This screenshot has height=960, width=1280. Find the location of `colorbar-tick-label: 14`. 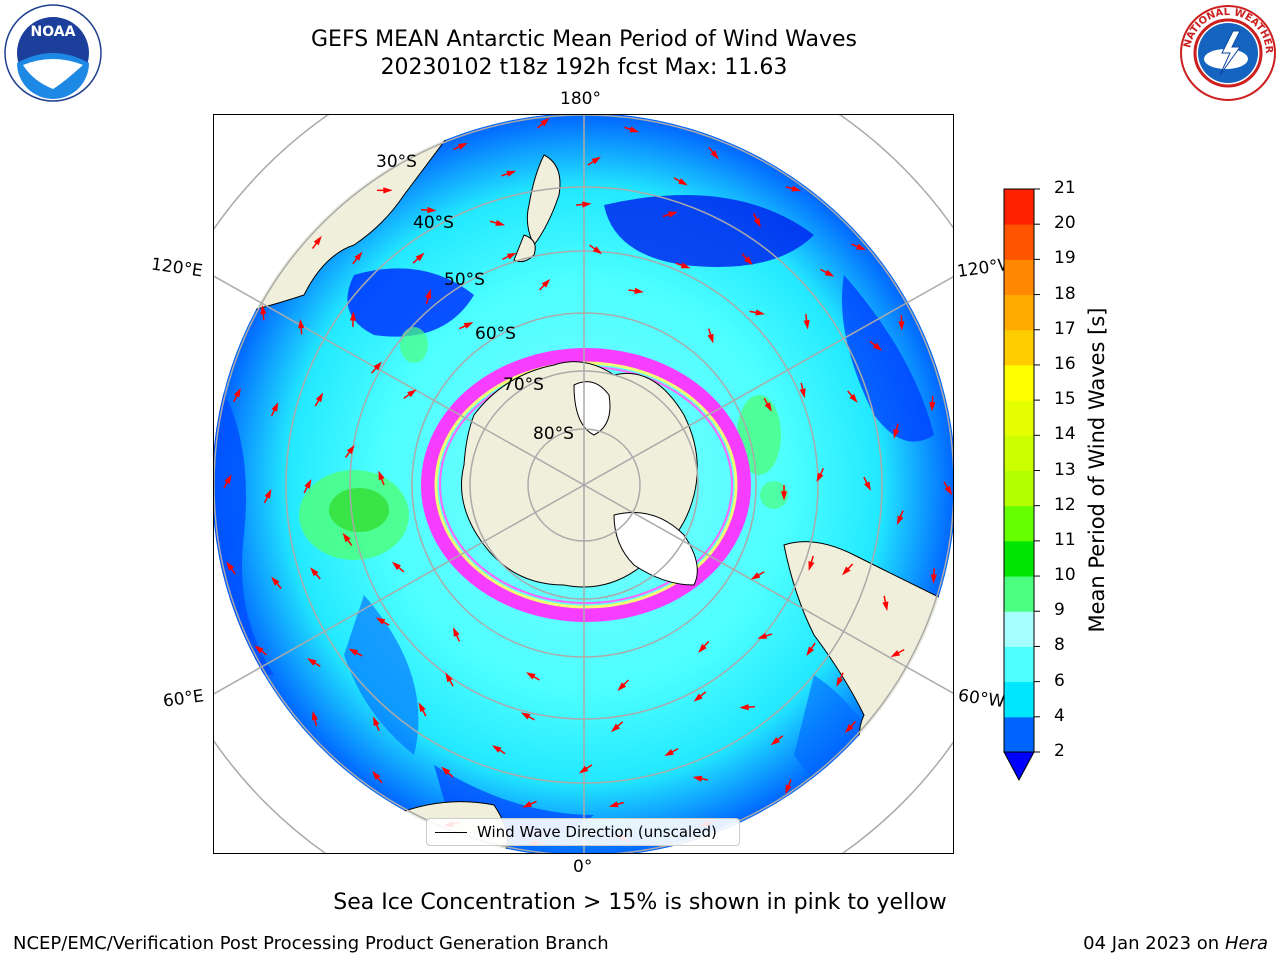

colorbar-tick-label: 14 is located at coordinates (1065, 434).